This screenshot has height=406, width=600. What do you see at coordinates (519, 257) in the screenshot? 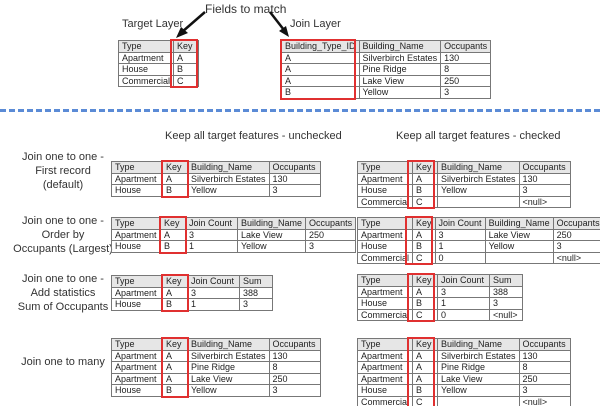
I see `table-cell` at bounding box center [519, 257].